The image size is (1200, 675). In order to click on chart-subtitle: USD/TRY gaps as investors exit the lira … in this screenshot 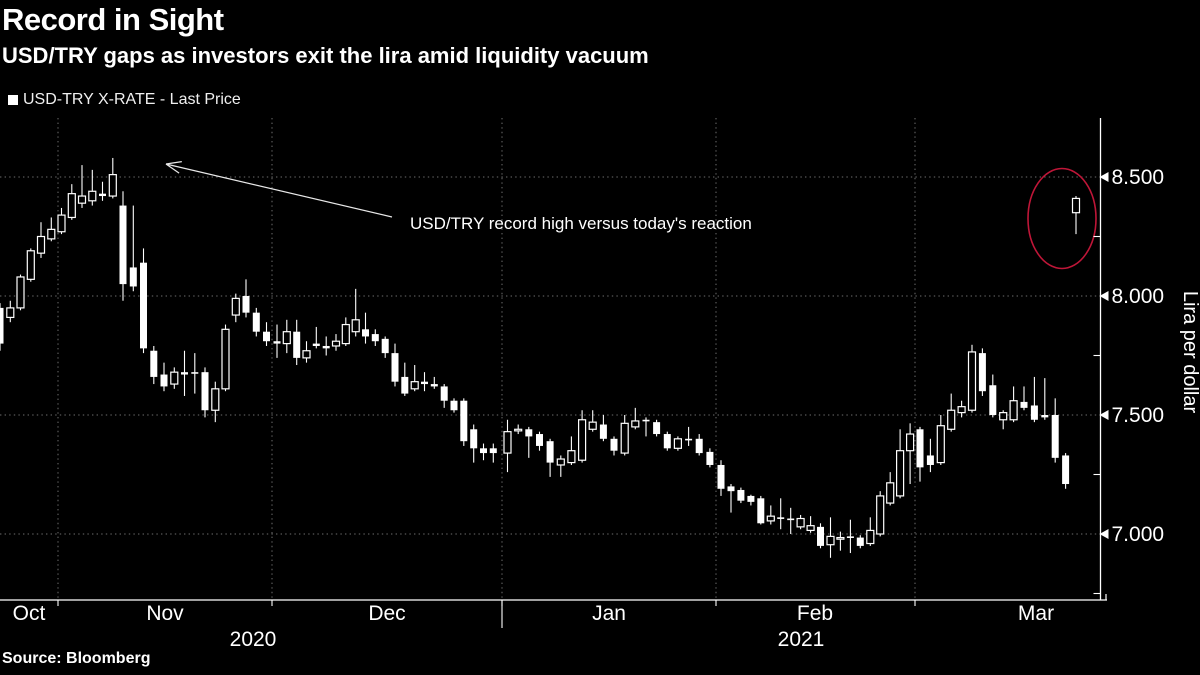, I will do `click(325, 55)`.